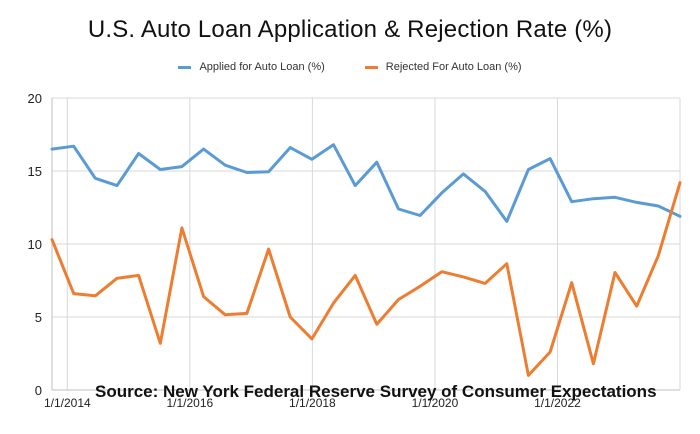  Describe the element at coordinates (38, 390) in the screenshot. I see `y-tick-label: 0` at that location.